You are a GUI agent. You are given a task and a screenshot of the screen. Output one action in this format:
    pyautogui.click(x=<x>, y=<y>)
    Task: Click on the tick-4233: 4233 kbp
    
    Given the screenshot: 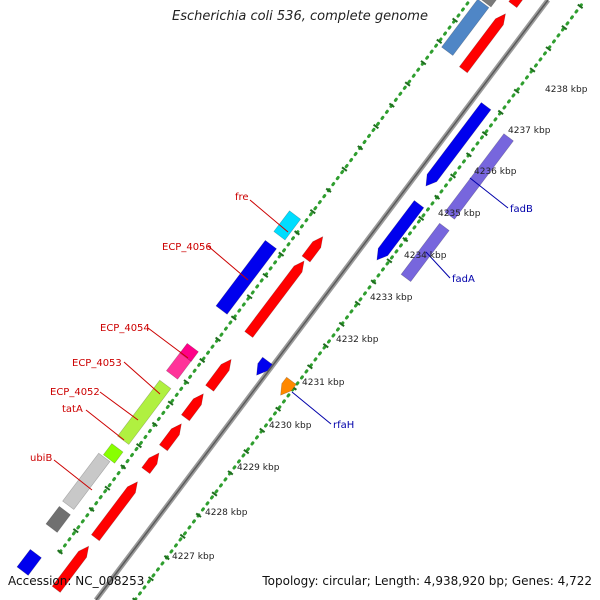 What is the action you would take?
    pyautogui.click(x=391, y=298)
    